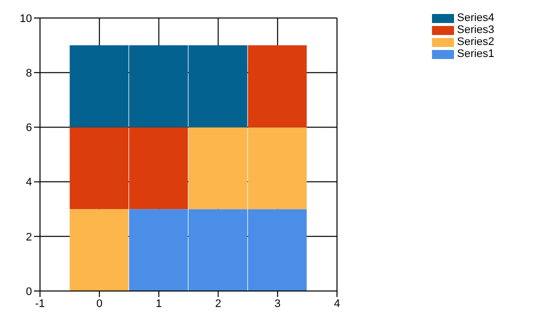 The image size is (540, 329). What do you see at coordinates (159, 304) in the screenshot?
I see `x-tick-label: 1` at bounding box center [159, 304].